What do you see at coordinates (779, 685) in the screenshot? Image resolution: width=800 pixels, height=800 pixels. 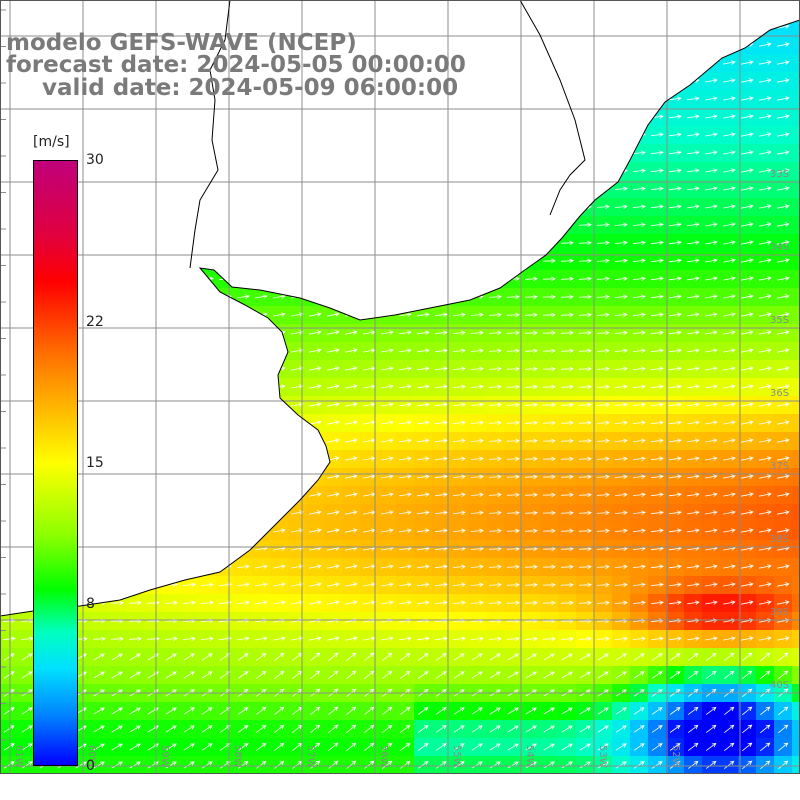 I see `latitude-label: 40S` at bounding box center [779, 685].